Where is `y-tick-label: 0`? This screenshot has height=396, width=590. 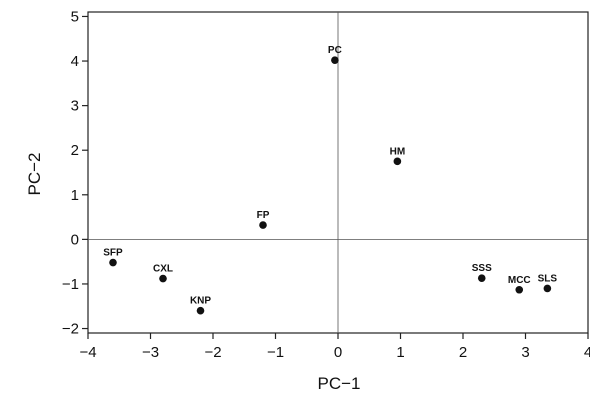 y-tick-label: 0 is located at coordinates (75, 239).